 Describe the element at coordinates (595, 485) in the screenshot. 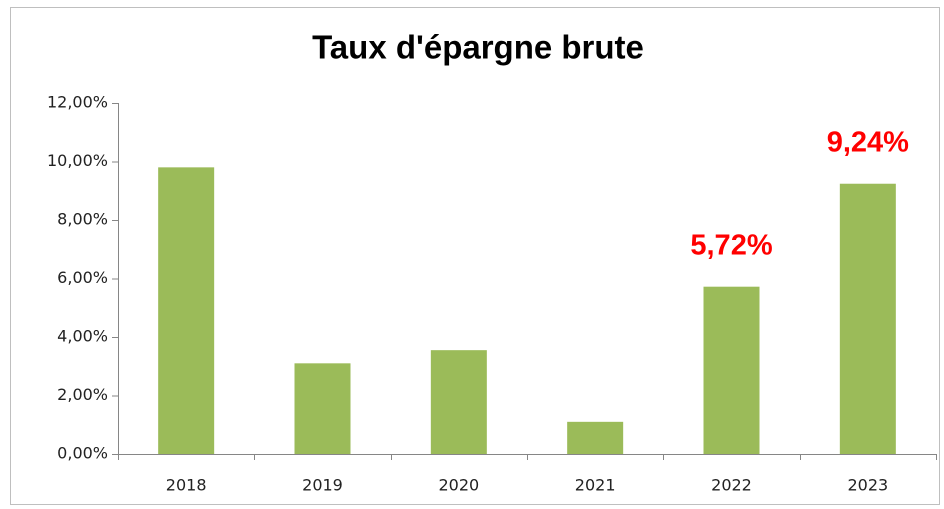

I see `x-tick-label: 2021` at that location.